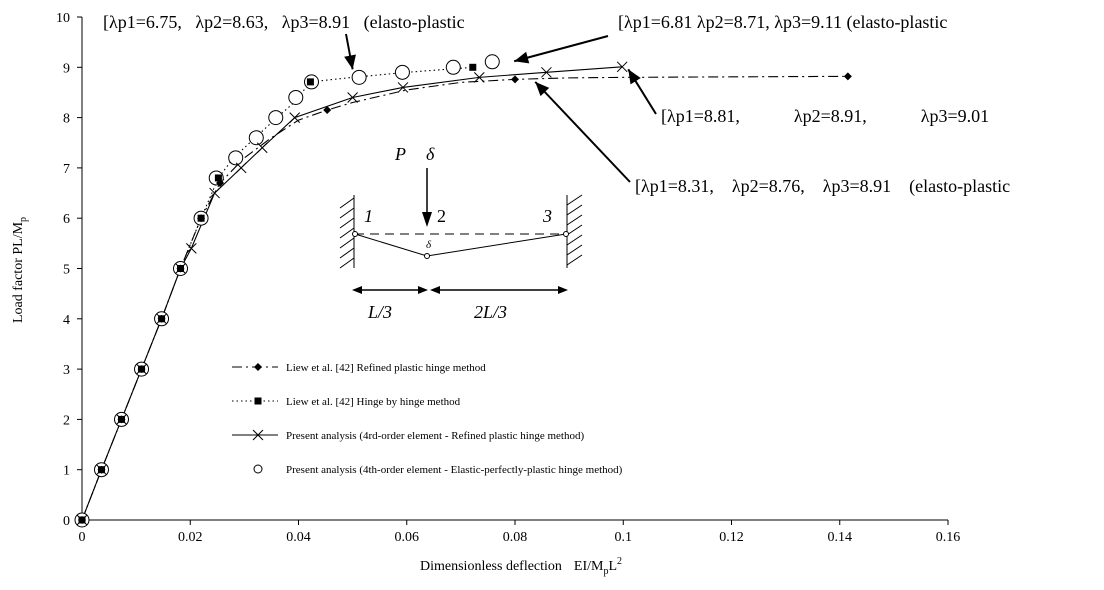 This screenshot has width=1104, height=590. Describe the element at coordinates (66, 119) in the screenshot. I see `y-tick-label: 8` at that location.